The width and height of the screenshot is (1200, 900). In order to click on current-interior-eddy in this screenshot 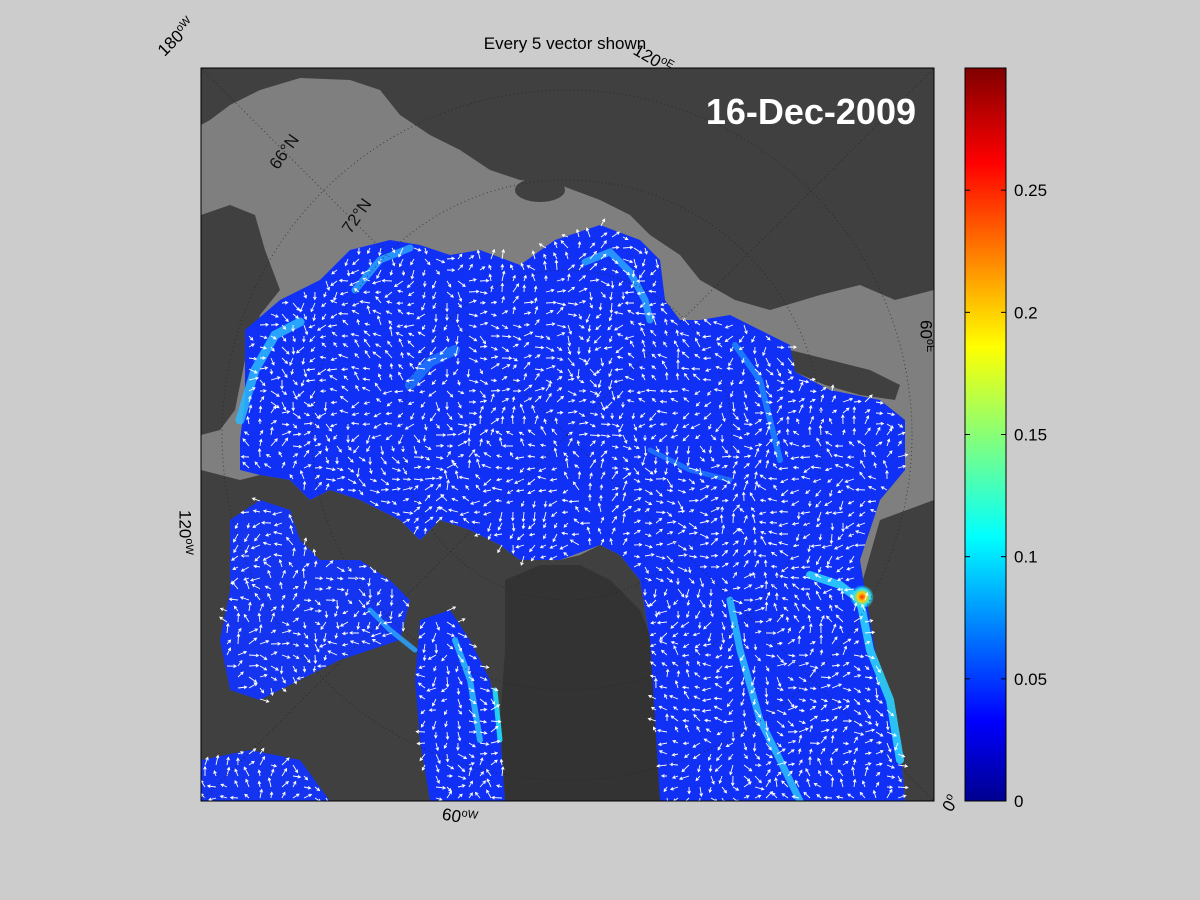, I will do `click(432, 367)`.